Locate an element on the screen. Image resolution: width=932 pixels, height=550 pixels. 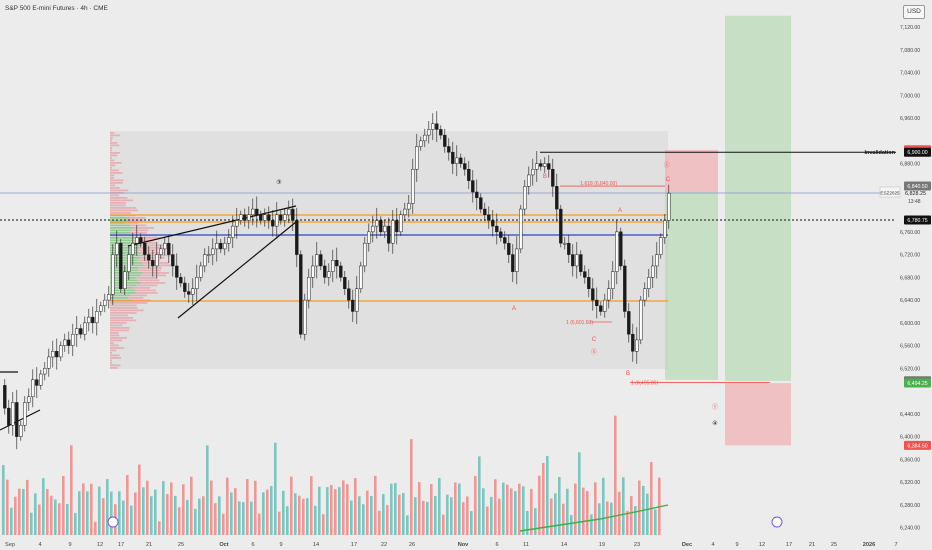
price-tick: 6,760.00 is located at coordinates (910, 233).